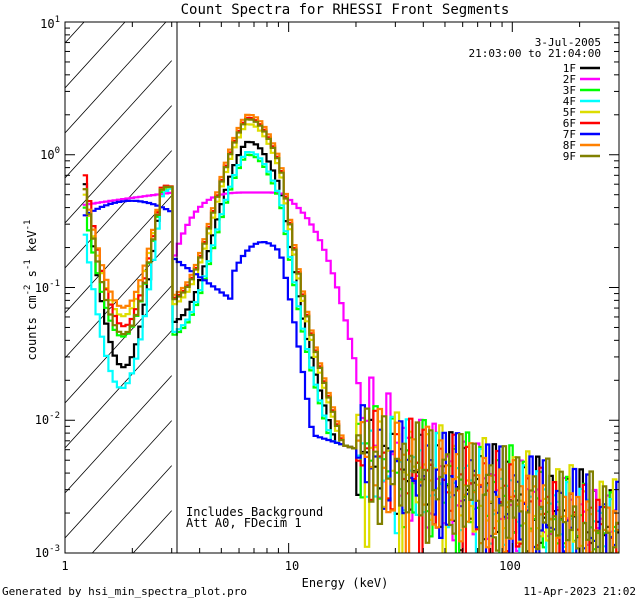 Image resolution: width=640 pixels, height=600 pixels. What do you see at coordinates (569, 112) in the screenshot?
I see `legend-label-5F: 5F` at bounding box center [569, 112].